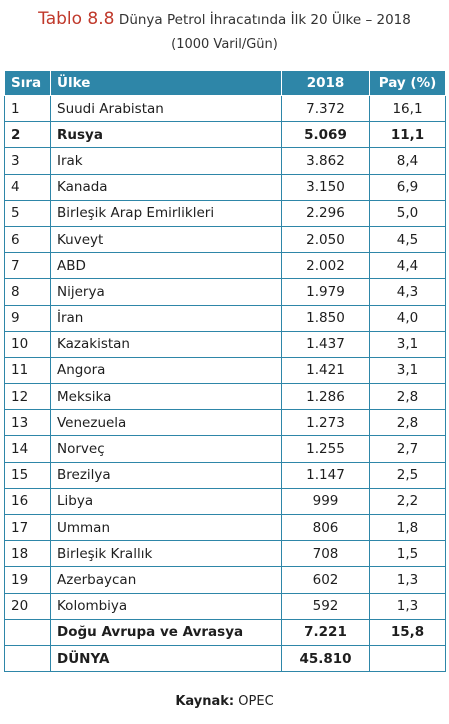  What do you see at coordinates (27, 397) in the screenshot?
I see `rank-cell: 12` at bounding box center [27, 397].